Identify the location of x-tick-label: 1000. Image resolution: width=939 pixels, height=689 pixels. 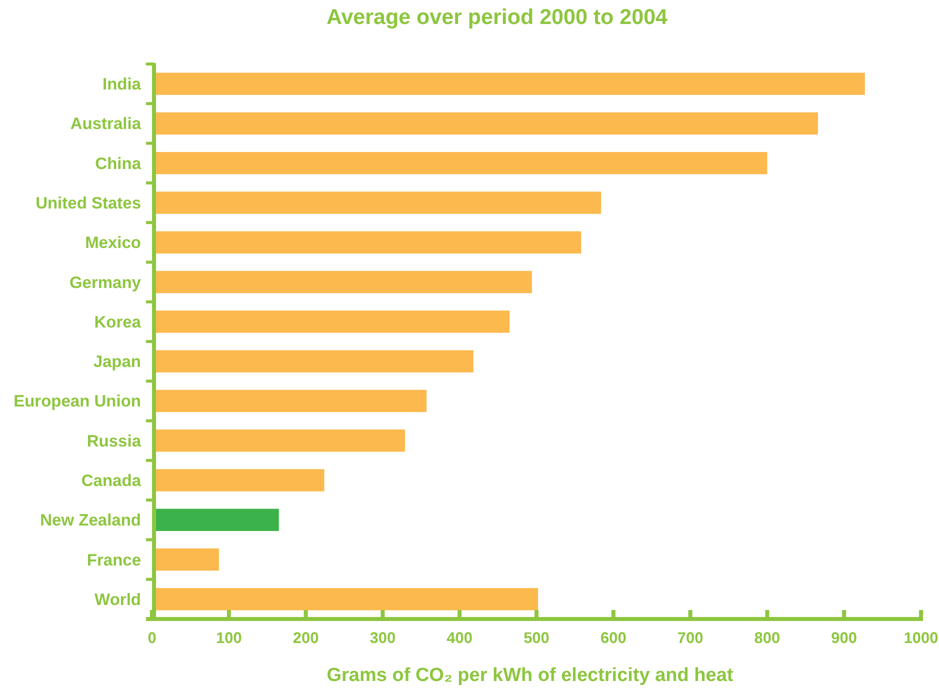
(921, 638).